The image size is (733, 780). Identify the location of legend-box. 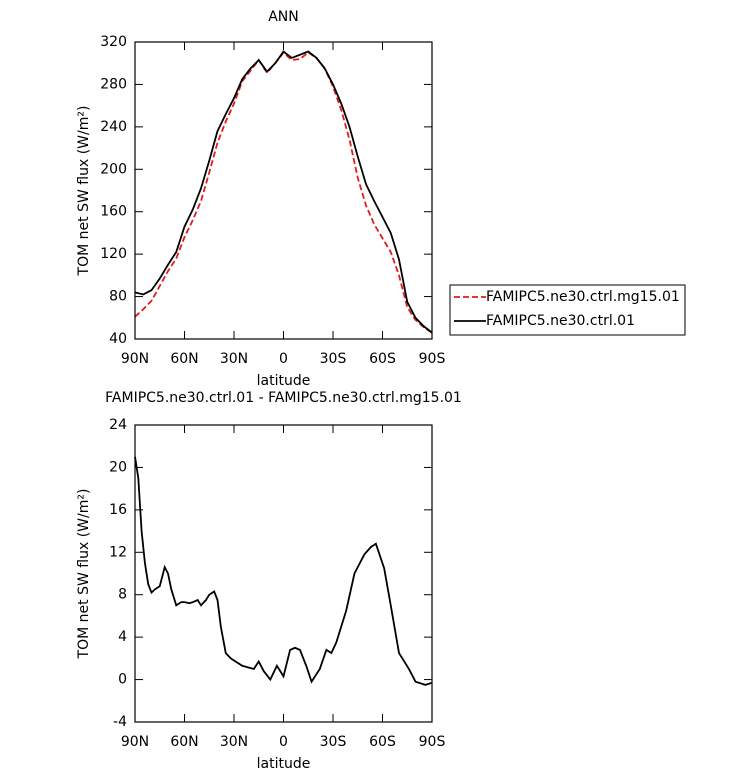
(567, 310).